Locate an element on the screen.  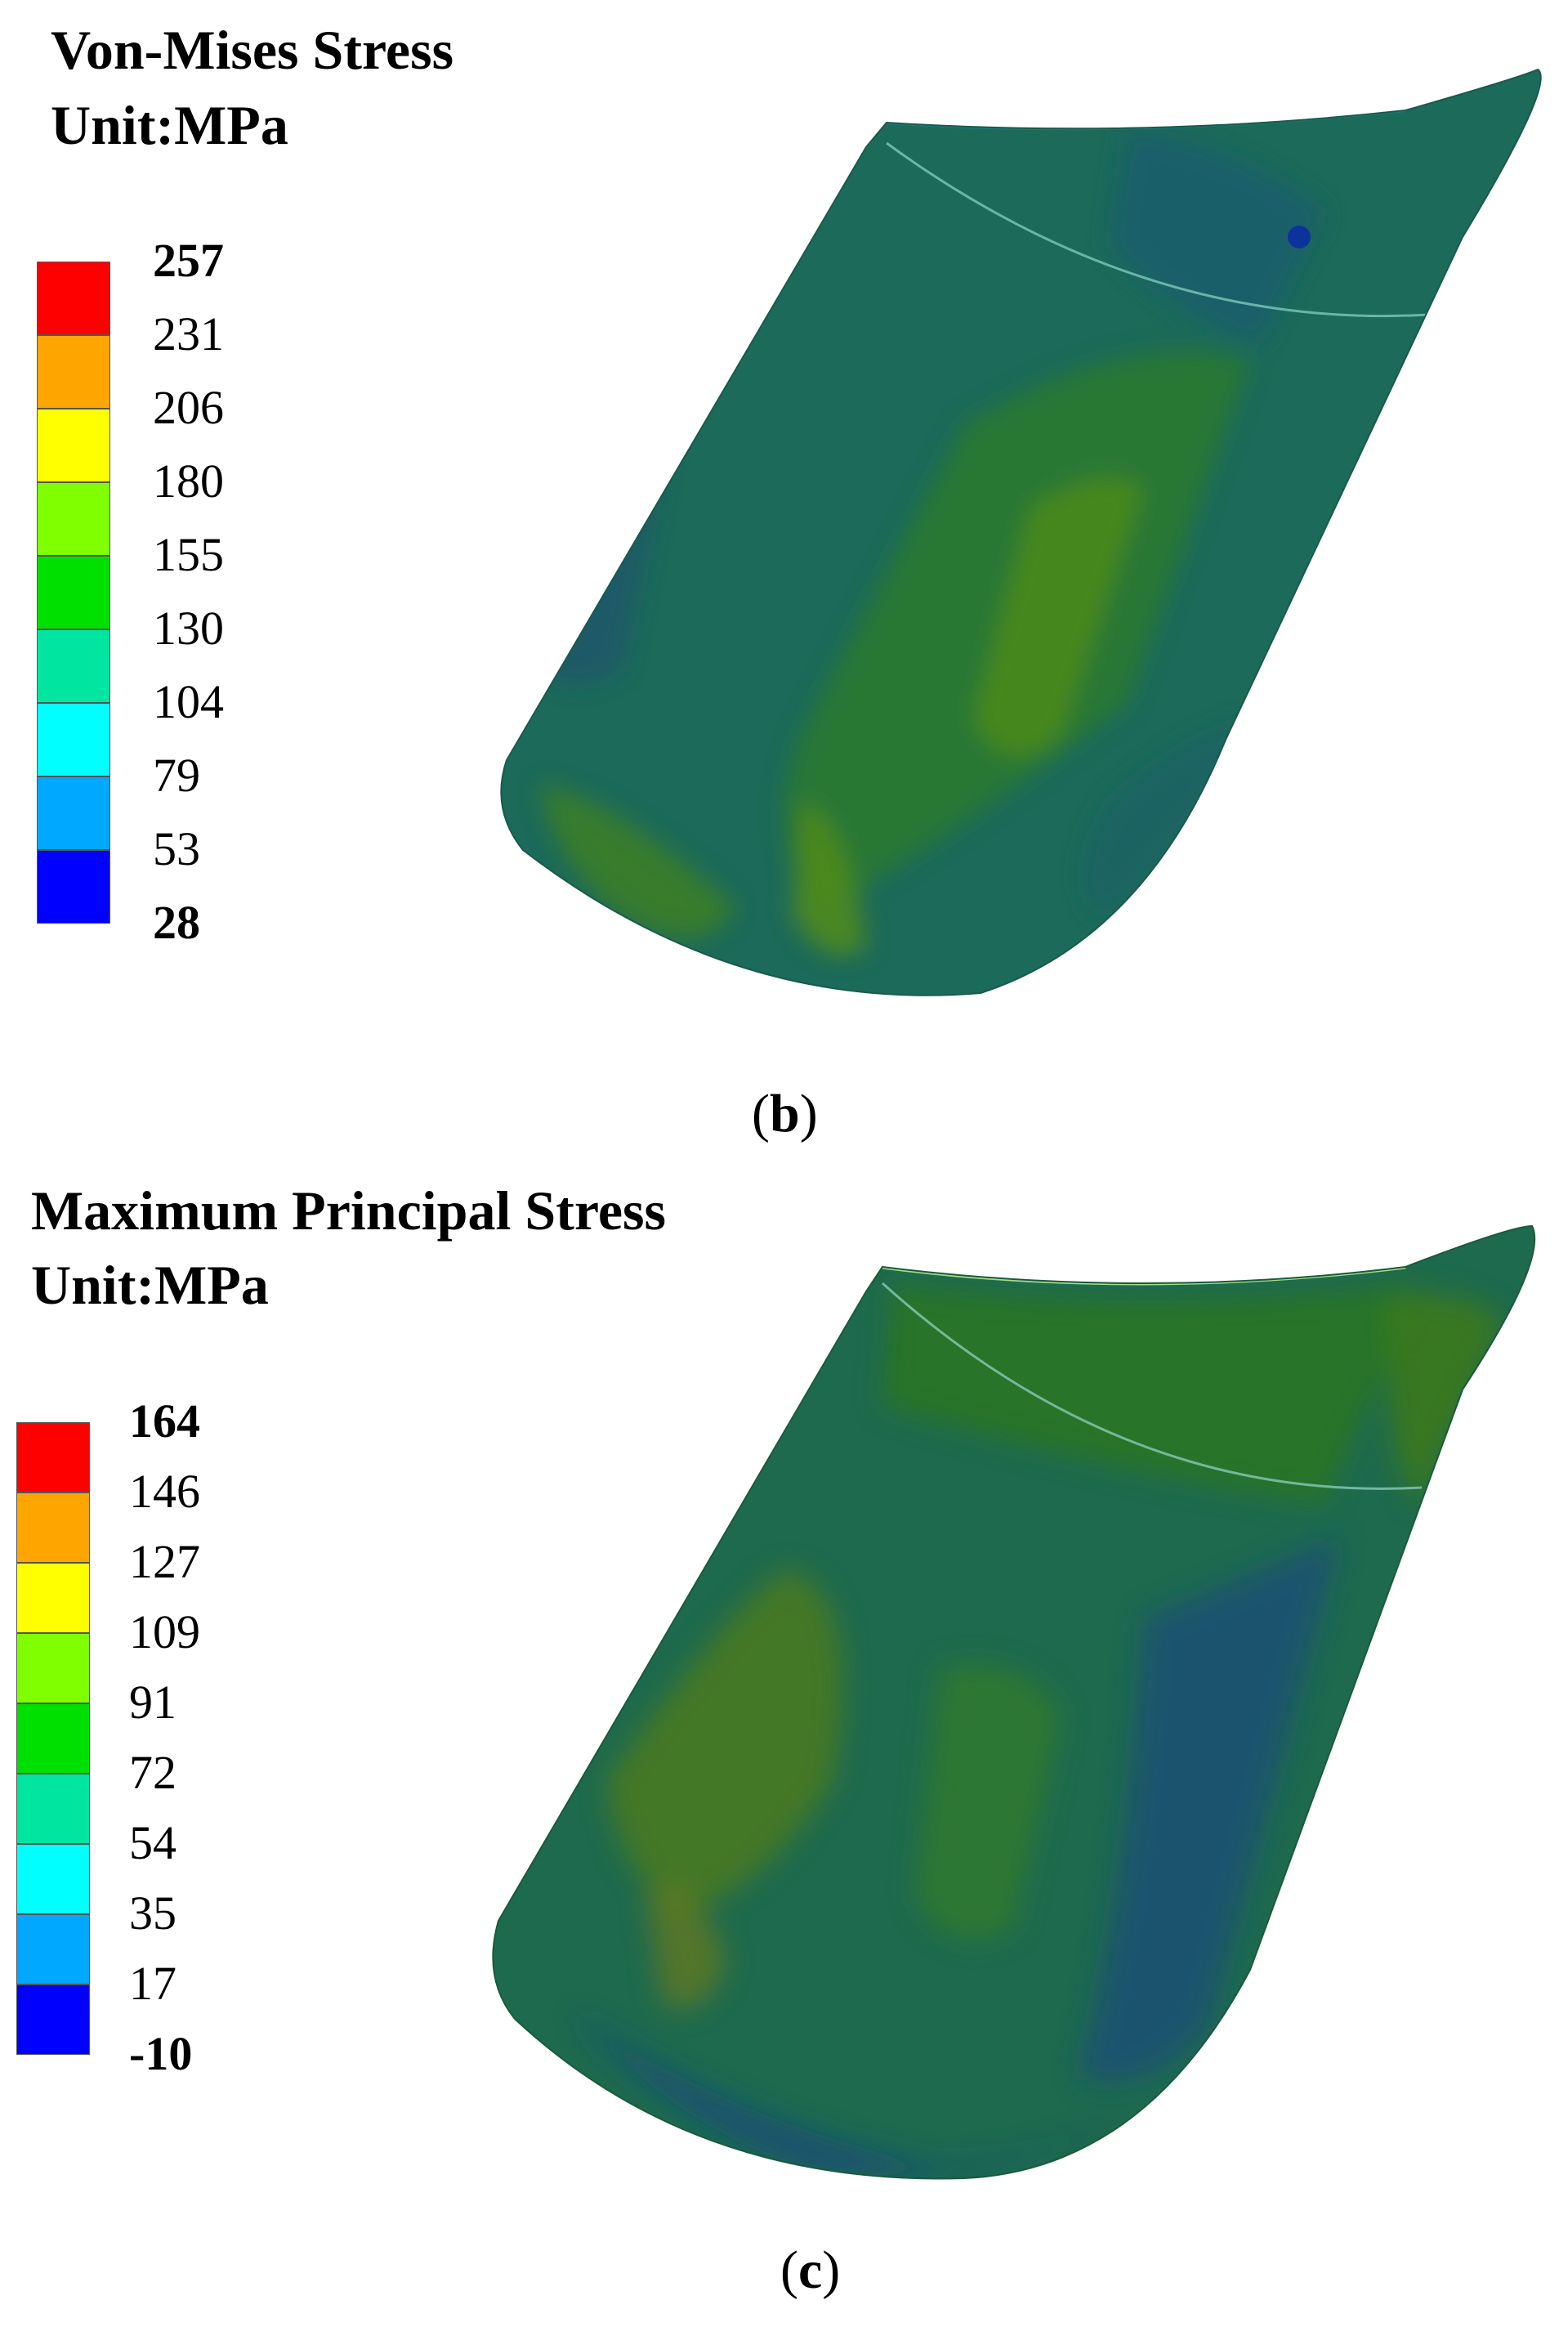
legend-tick-label: 146 is located at coordinates (164, 1491).